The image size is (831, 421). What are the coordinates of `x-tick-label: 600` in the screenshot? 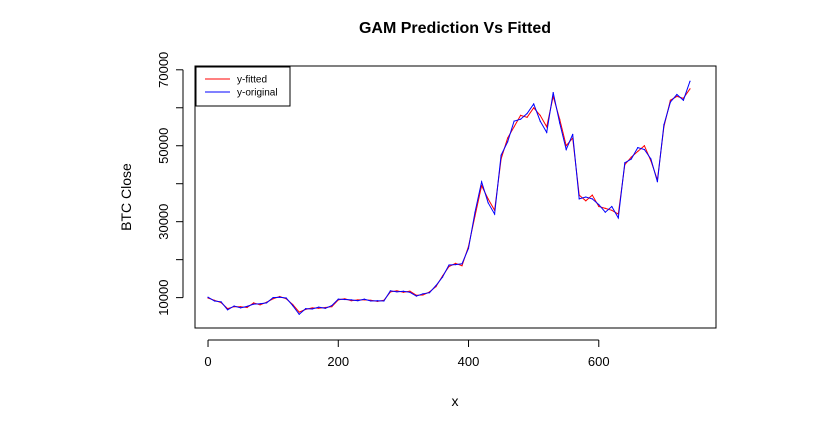 It's located at (599, 361).